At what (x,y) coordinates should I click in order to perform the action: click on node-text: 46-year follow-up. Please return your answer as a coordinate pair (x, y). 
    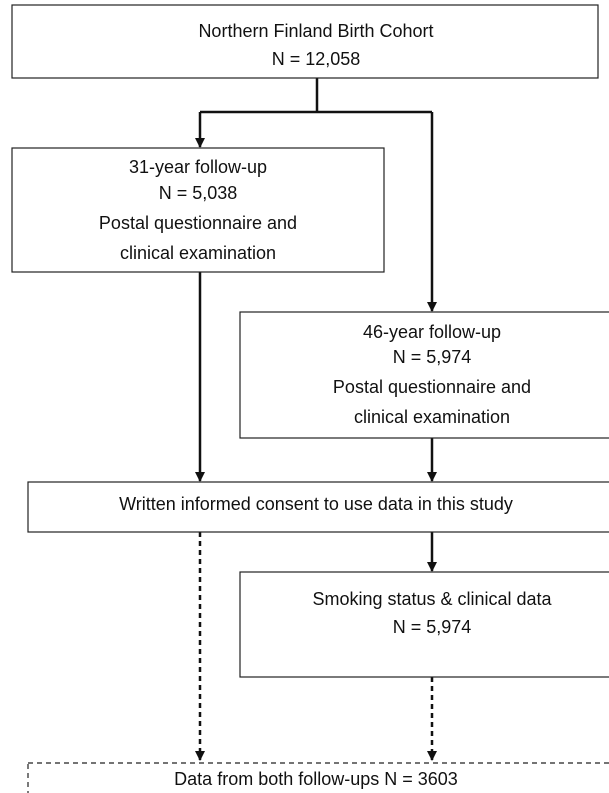
    Looking at the image, I should click on (432, 332).